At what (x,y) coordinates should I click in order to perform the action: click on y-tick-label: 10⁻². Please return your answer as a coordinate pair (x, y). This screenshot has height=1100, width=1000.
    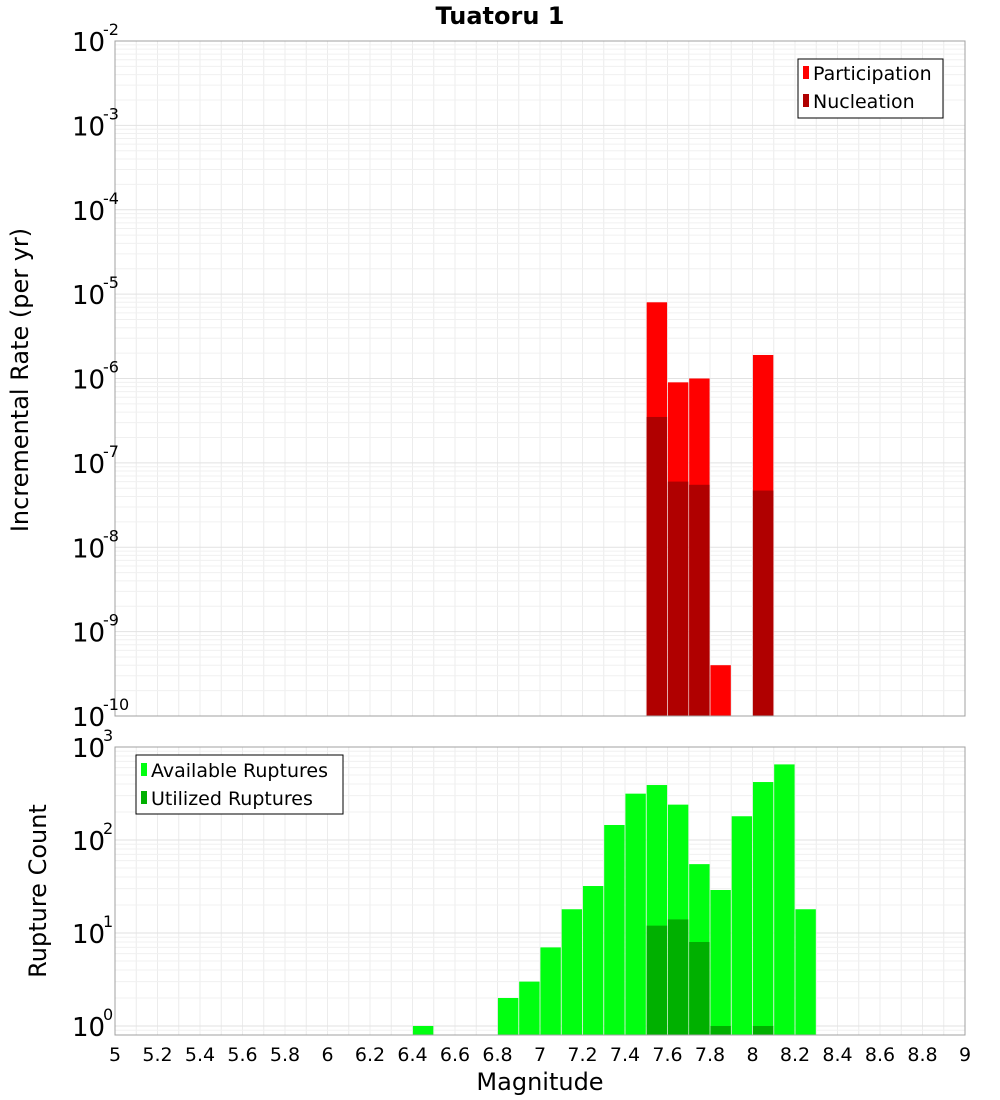
    Looking at the image, I should click on (95, 39).